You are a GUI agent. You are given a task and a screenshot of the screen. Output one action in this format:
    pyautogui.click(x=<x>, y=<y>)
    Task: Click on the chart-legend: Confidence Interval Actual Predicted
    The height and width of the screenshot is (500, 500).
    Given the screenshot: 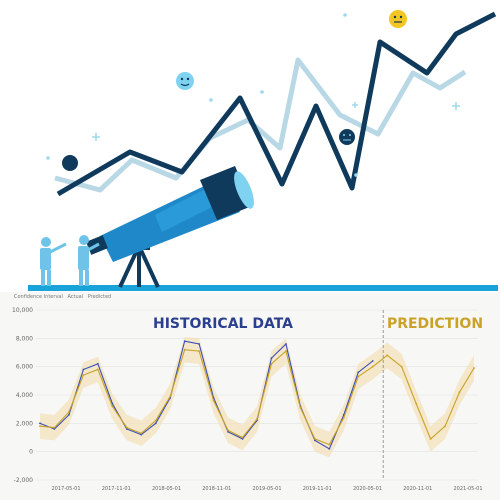 What is the action you would take?
    pyautogui.click(x=64, y=297)
    